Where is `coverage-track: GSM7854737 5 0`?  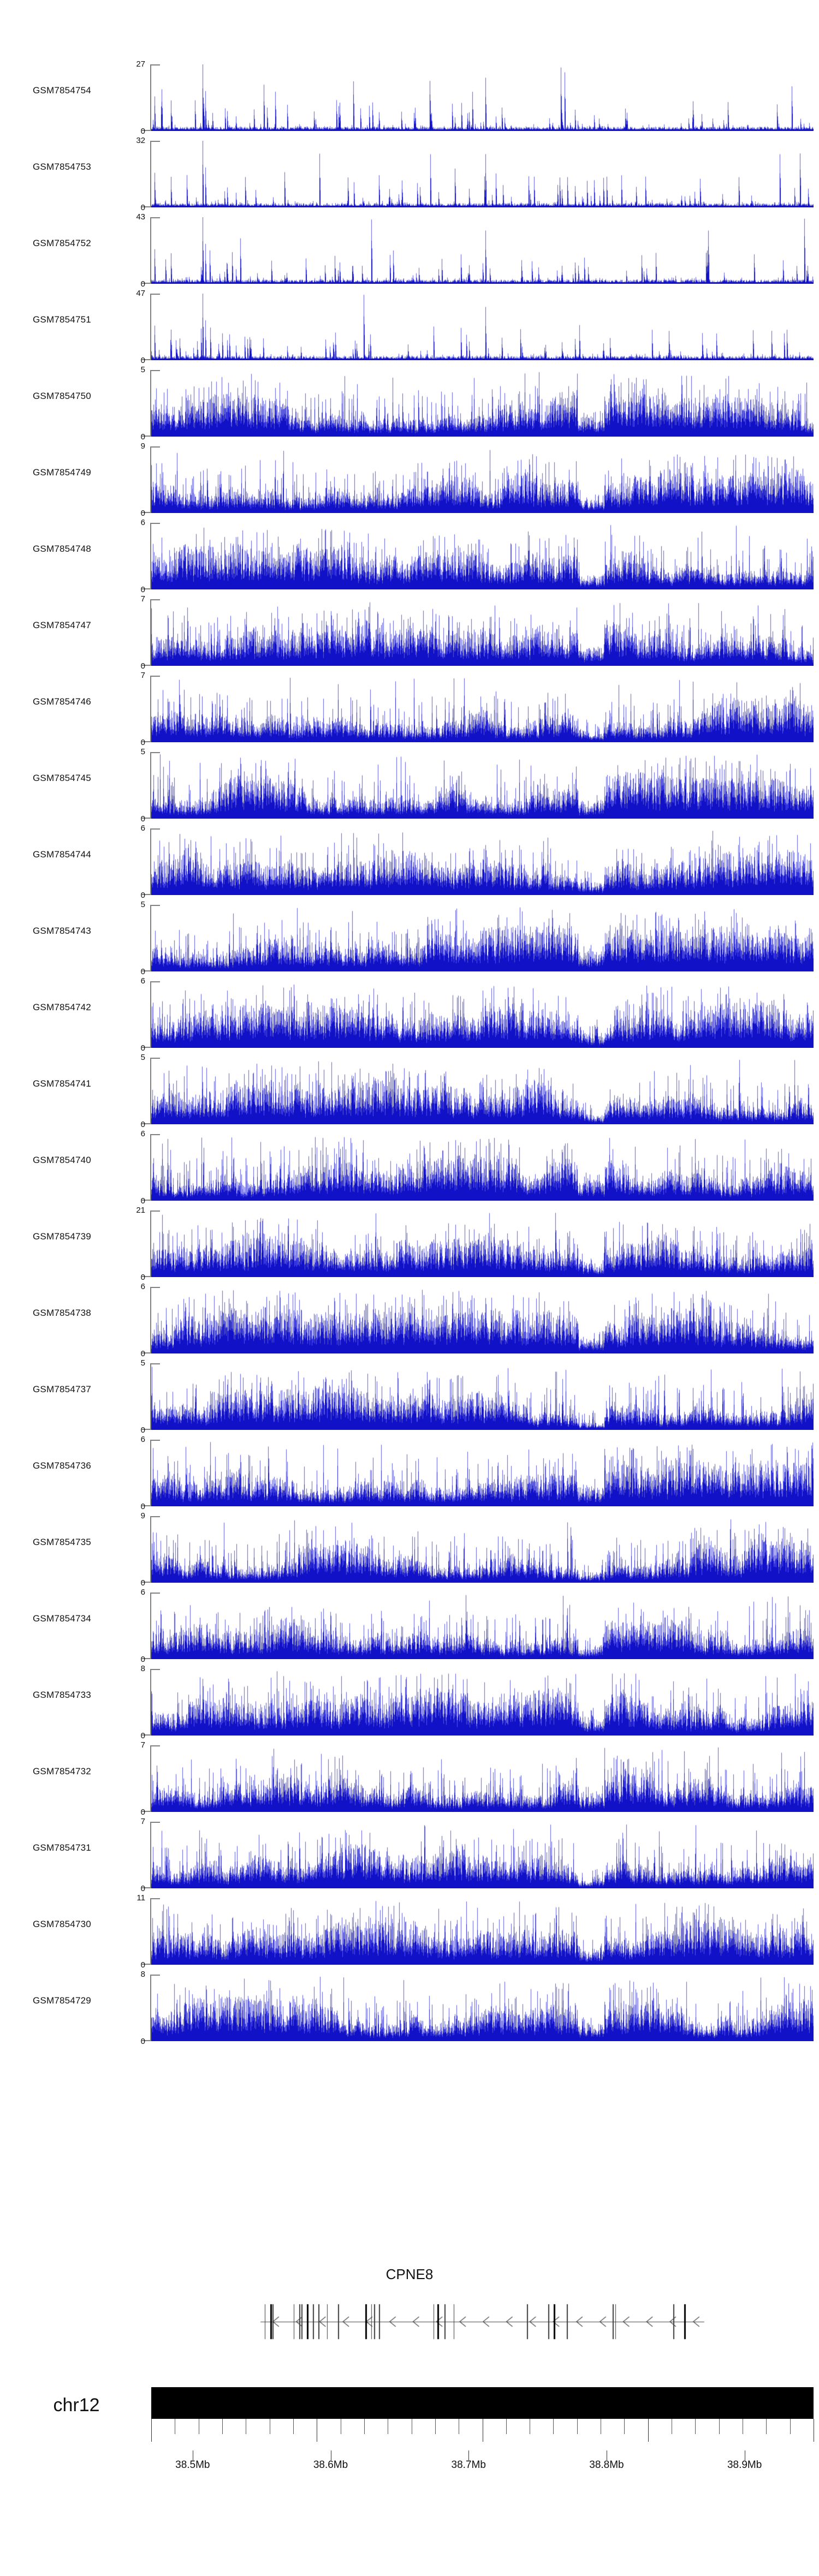 coverage-track: GSM7854737 5 0 is located at coordinates (410, 1394).